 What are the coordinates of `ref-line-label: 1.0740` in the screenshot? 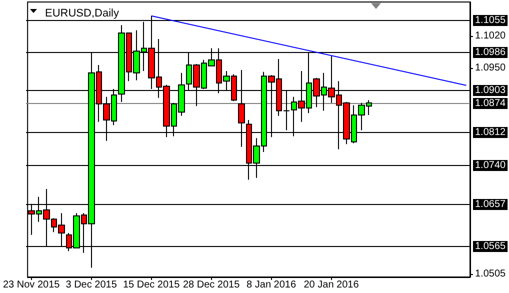 It's located at (490, 165).